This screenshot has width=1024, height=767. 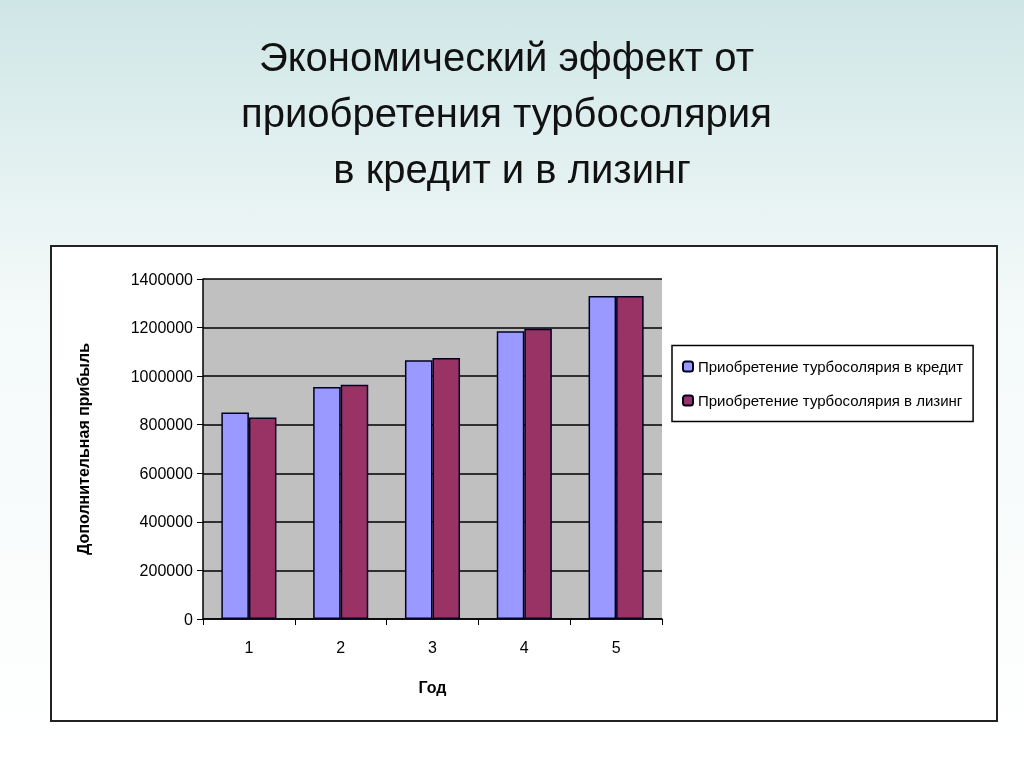 I want to click on legend-label: Приобретение турбосолярия в лизинг, so click(x=830, y=400).